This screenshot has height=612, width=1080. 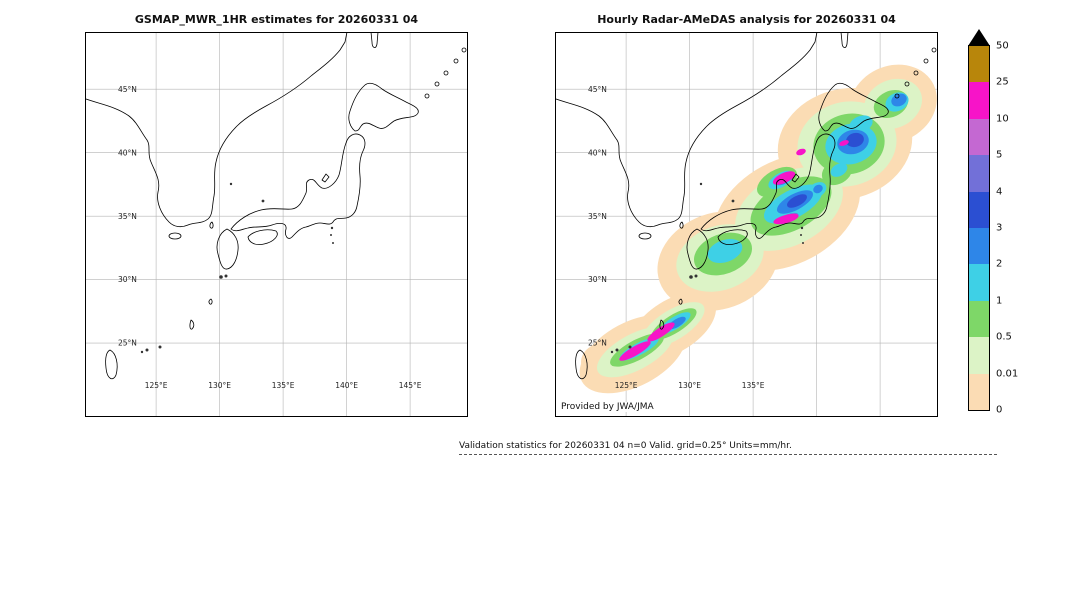 I want to click on attribution-label: Provided by JWA/JMA, so click(x=607, y=407).